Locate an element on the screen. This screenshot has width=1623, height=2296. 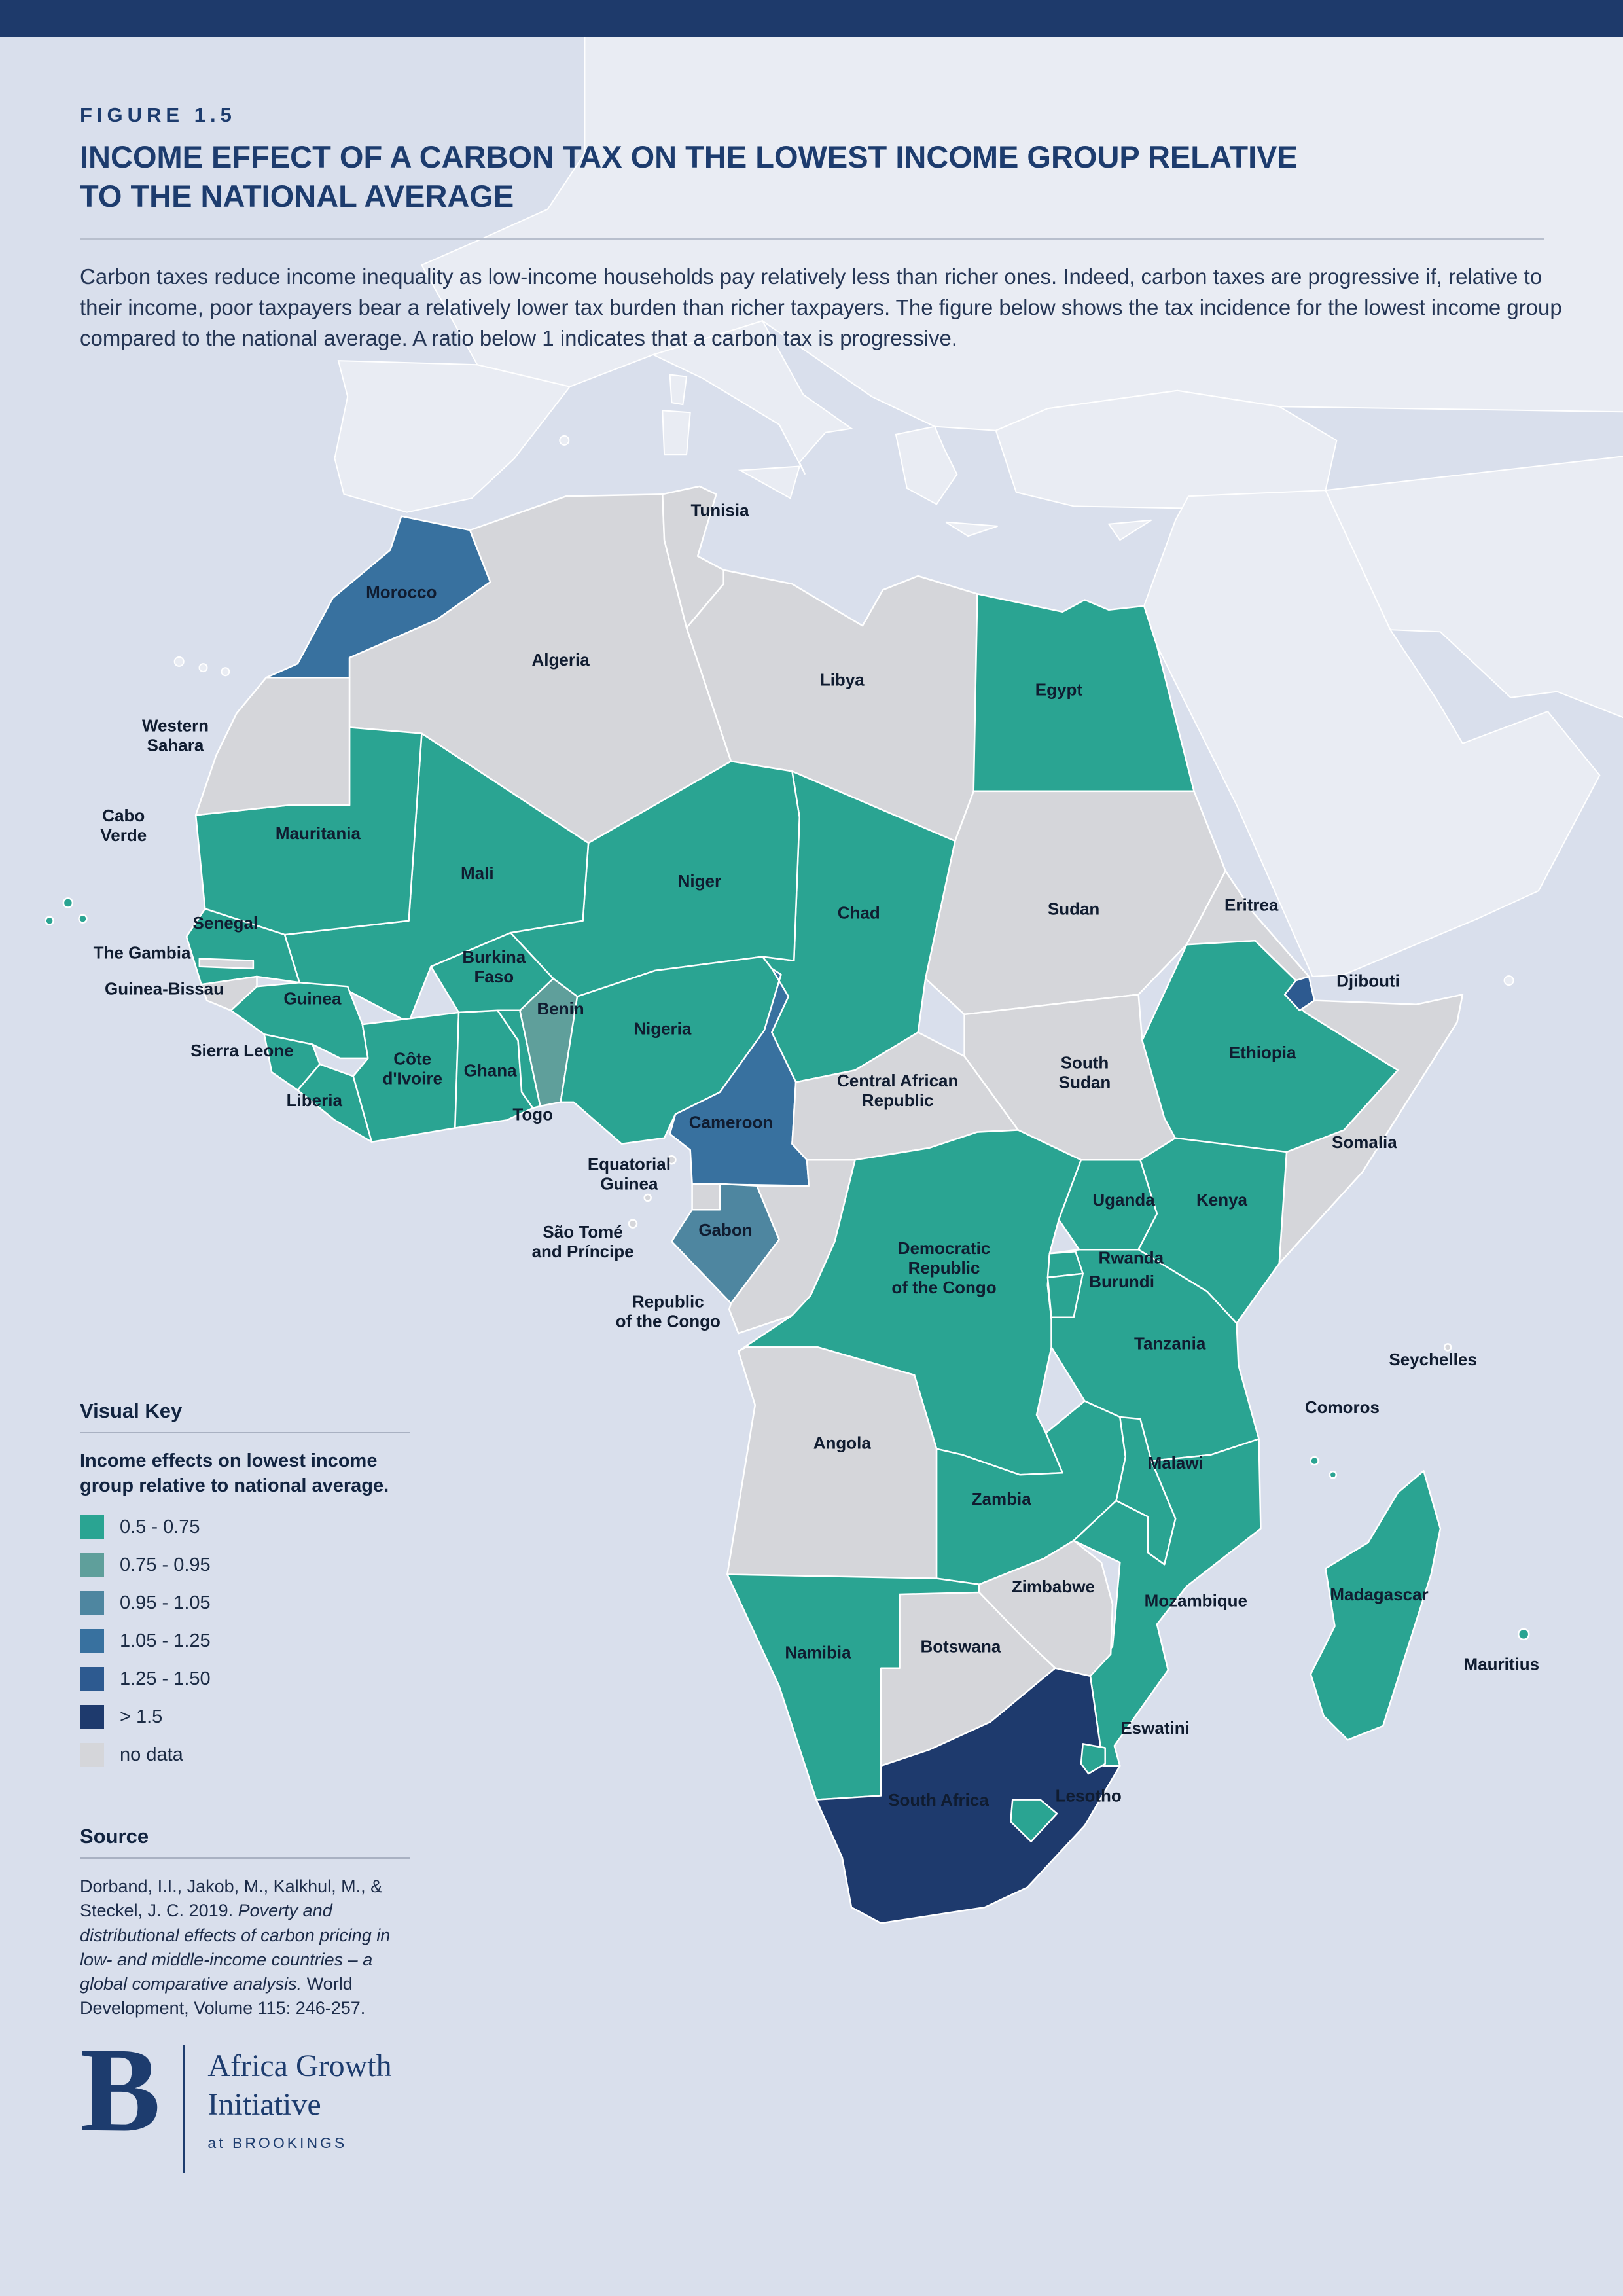
figure-number: FIGURE 1.5 is located at coordinates (158, 114).